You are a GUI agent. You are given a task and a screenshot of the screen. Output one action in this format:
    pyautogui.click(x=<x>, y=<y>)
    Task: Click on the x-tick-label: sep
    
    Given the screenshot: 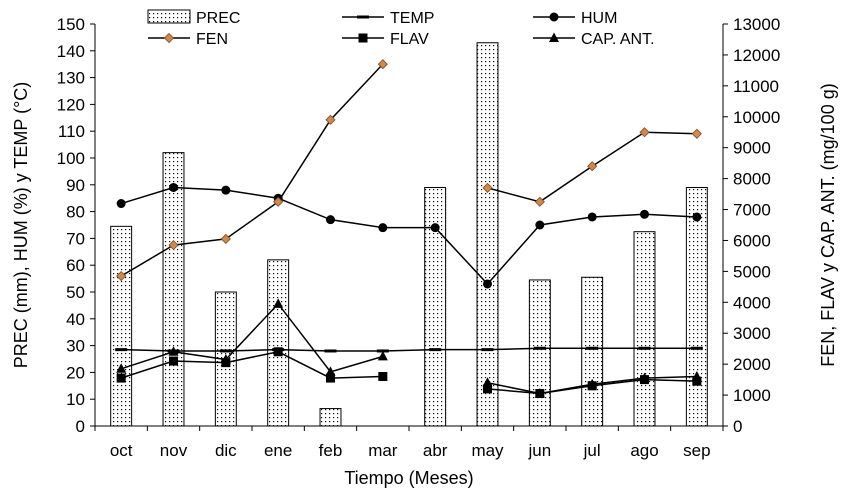 What is the action you would take?
    pyautogui.click(x=696, y=450)
    